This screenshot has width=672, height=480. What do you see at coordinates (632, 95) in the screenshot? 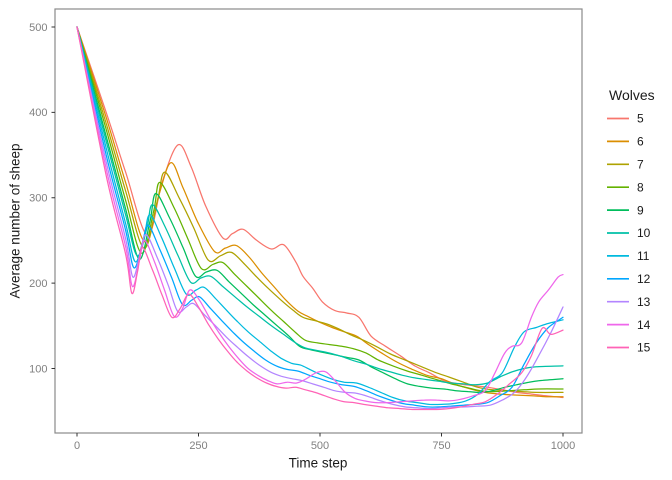
I see `legend-title: Wolves` at bounding box center [632, 95].